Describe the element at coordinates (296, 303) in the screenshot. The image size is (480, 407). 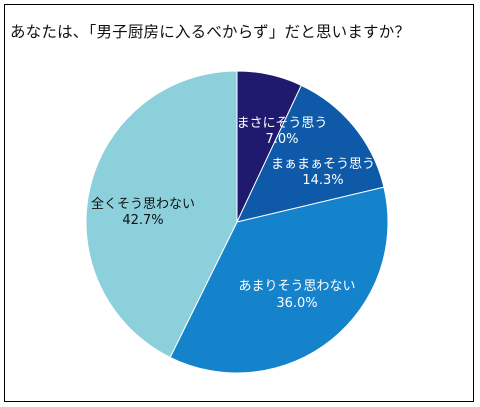
I see `slice-value-label: 36.0%` at that location.